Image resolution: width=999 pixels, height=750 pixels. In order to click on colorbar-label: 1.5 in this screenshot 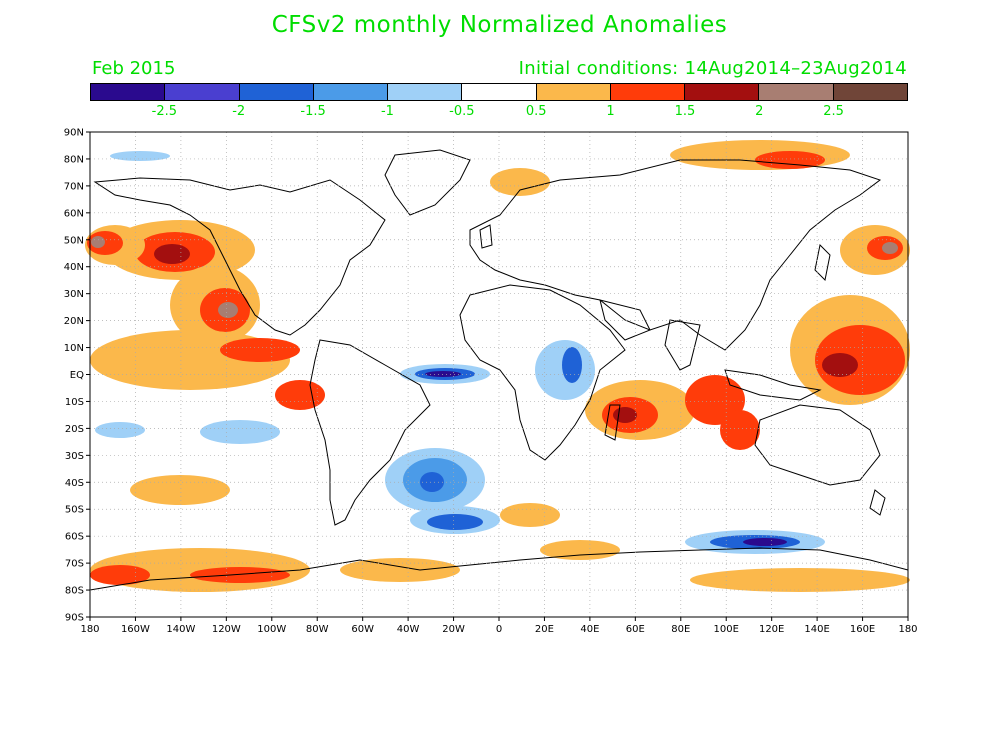, I will do `click(685, 111)`.